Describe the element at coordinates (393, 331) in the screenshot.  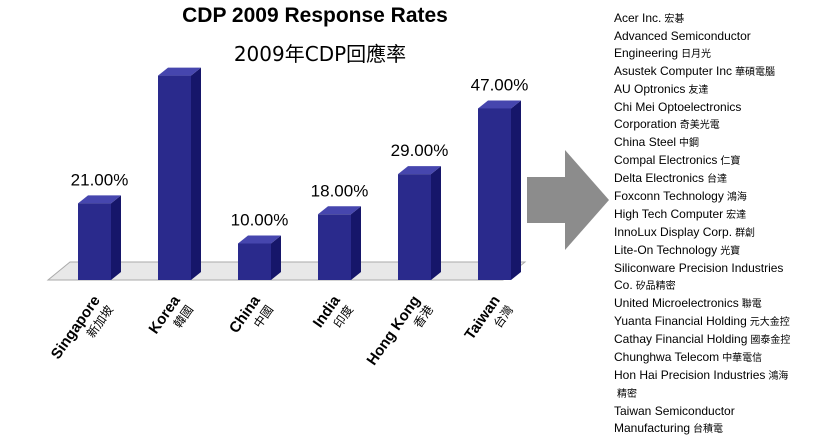
I see `category-label-en: Hong Kong` at that location.